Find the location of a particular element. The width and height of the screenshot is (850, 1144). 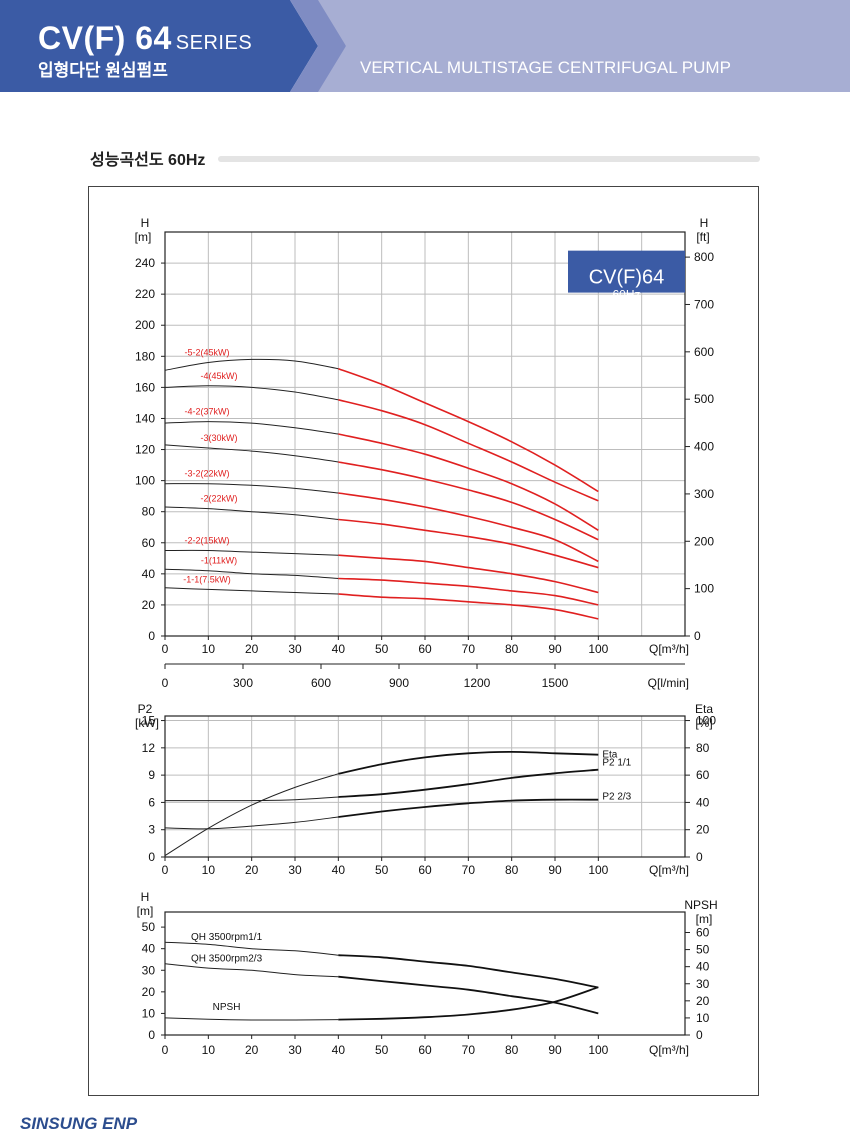

series-label: -4(45kW) is located at coordinates (218, 376).